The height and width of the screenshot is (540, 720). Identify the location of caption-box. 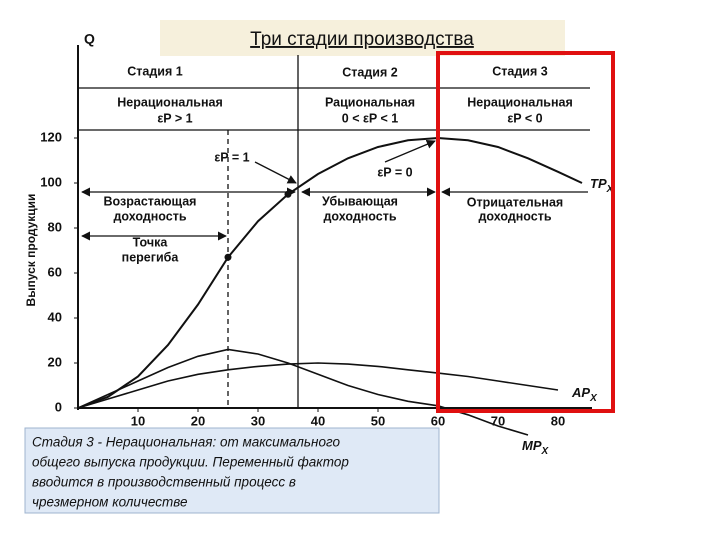
(232, 470).